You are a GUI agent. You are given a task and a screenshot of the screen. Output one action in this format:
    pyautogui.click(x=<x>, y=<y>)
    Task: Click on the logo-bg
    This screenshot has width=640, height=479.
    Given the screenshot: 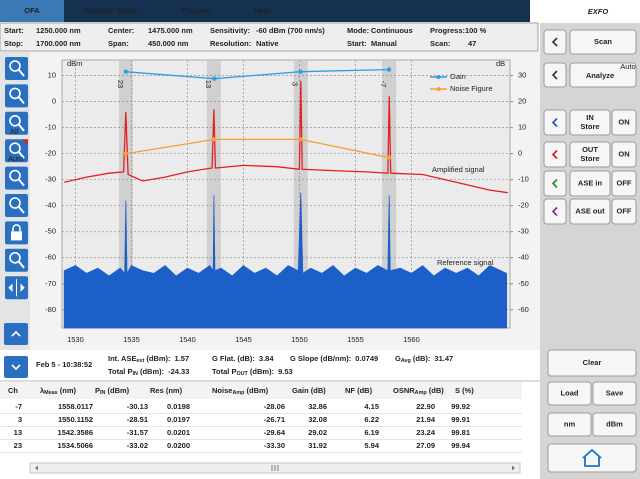 What is the action you would take?
    pyautogui.click(x=585, y=11)
    